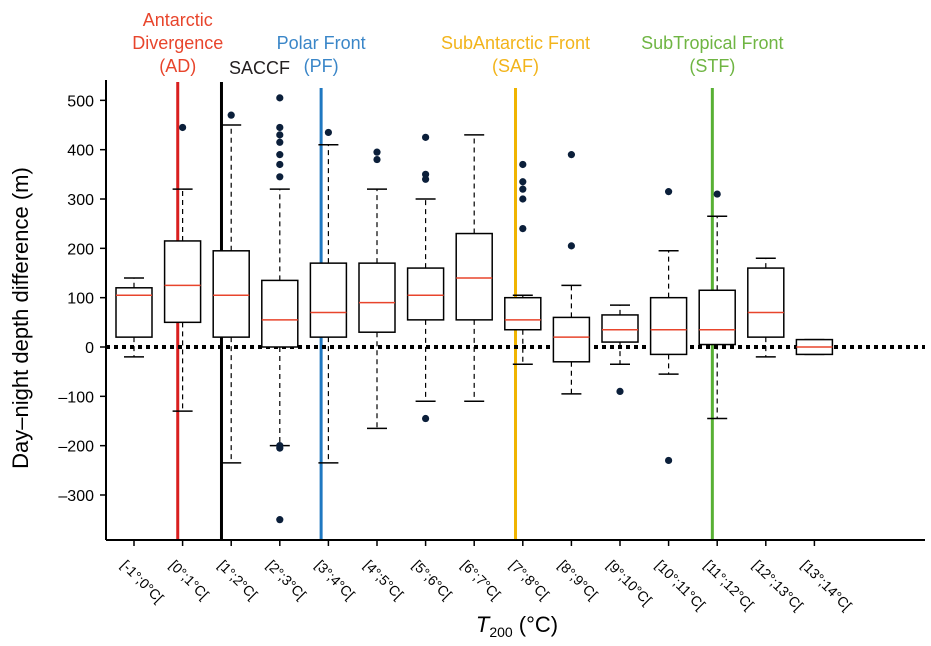  What do you see at coordinates (238, 580) in the screenshot?
I see `x-tick-label: [1°;2°C[` at bounding box center [238, 580].